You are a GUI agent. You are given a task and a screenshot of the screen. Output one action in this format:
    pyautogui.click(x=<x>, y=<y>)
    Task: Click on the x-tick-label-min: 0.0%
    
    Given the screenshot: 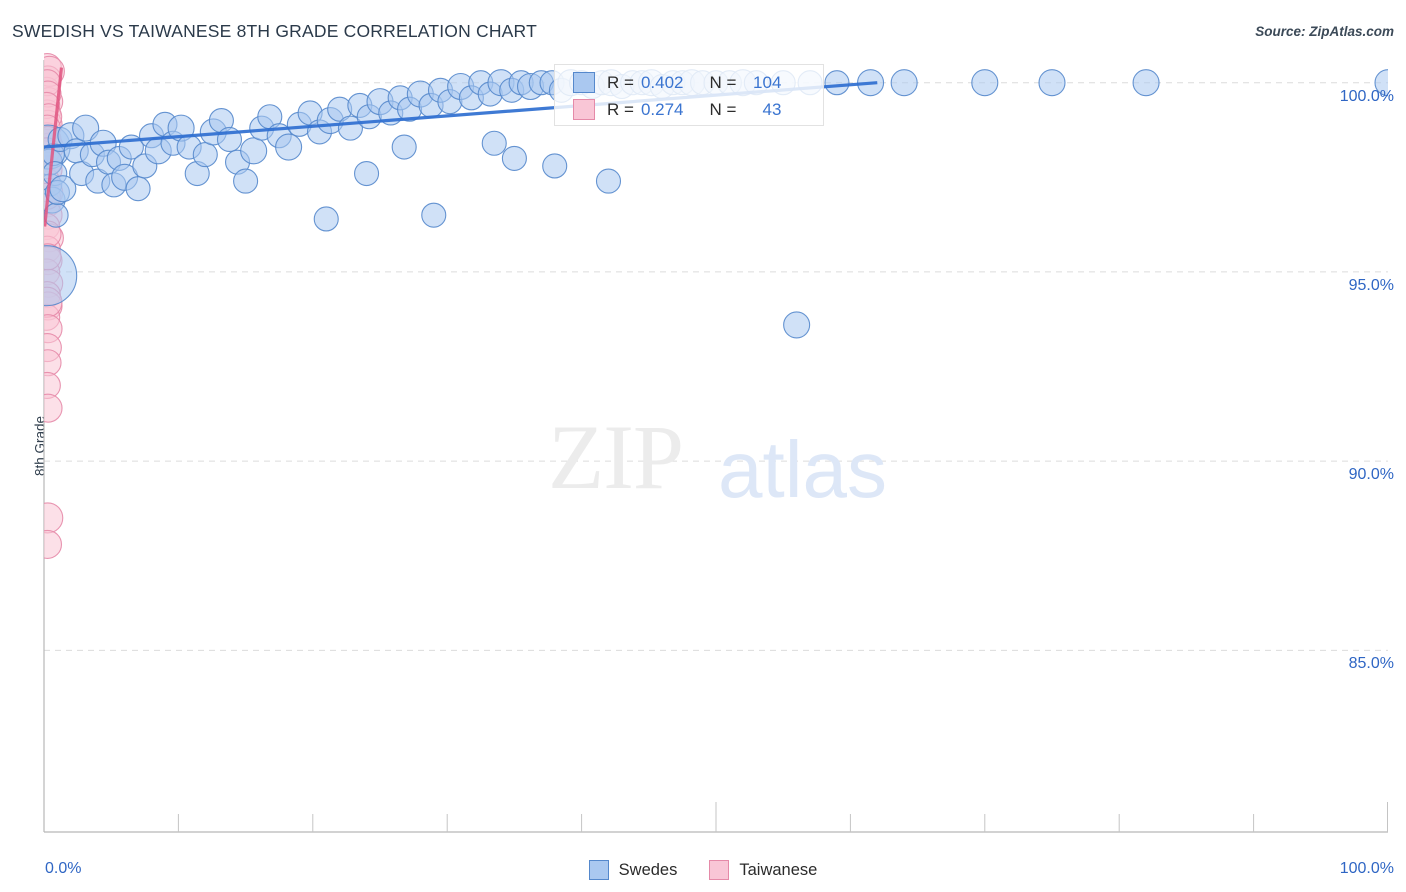 What is the action you would take?
    pyautogui.click(x=63, y=868)
    